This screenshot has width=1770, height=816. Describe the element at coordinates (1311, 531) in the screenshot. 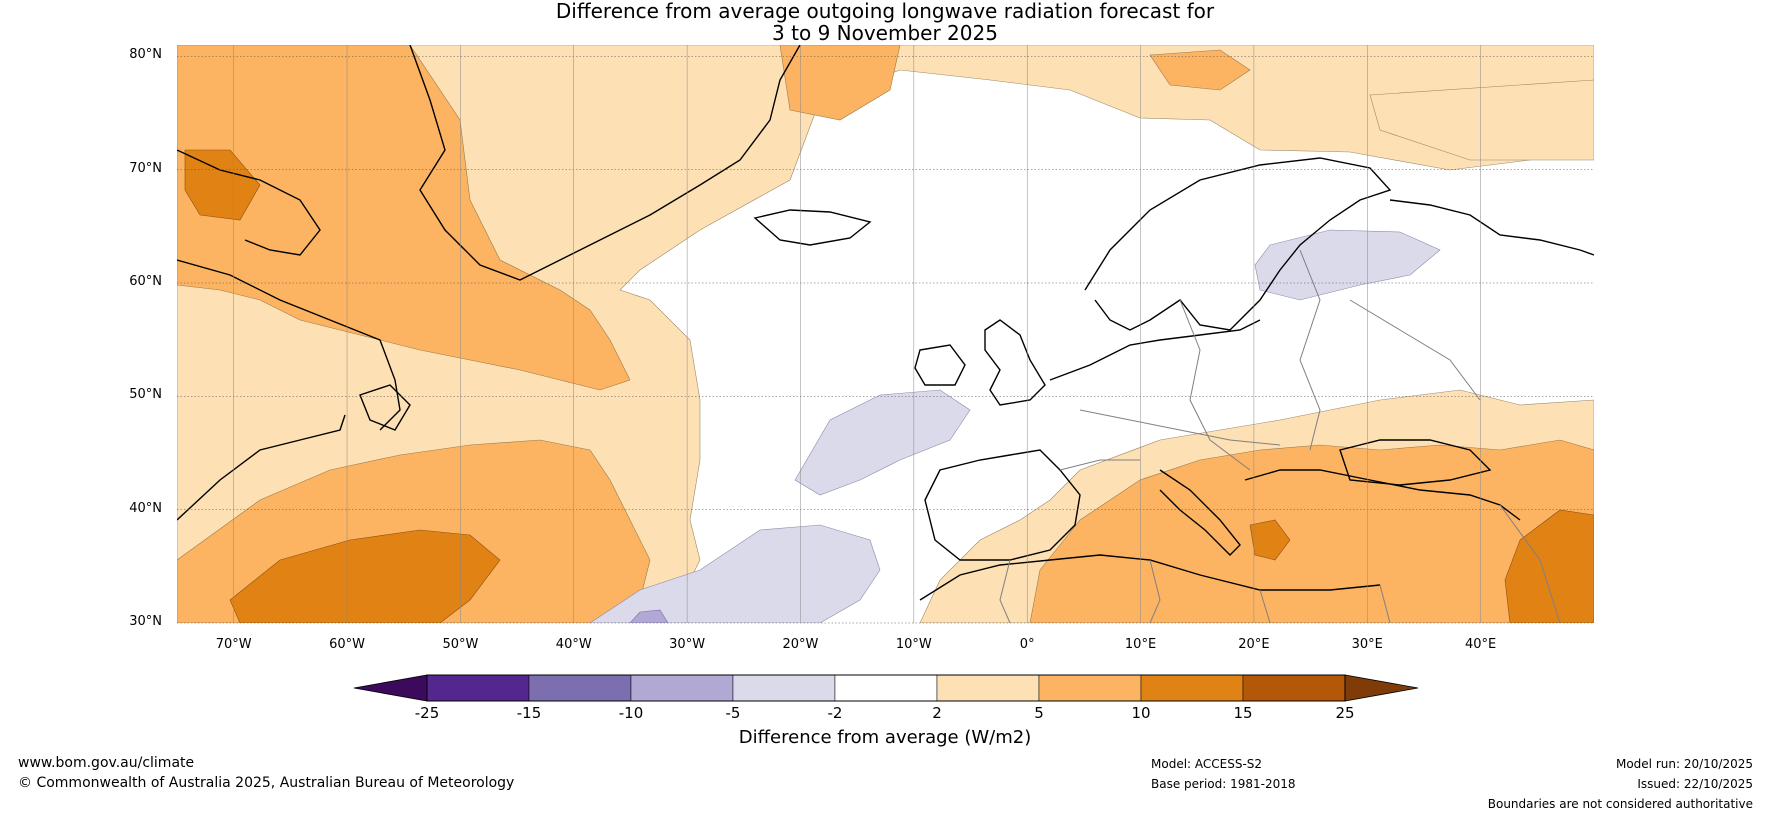

I see `anomaly-area-orange-mediterranean` at that location.